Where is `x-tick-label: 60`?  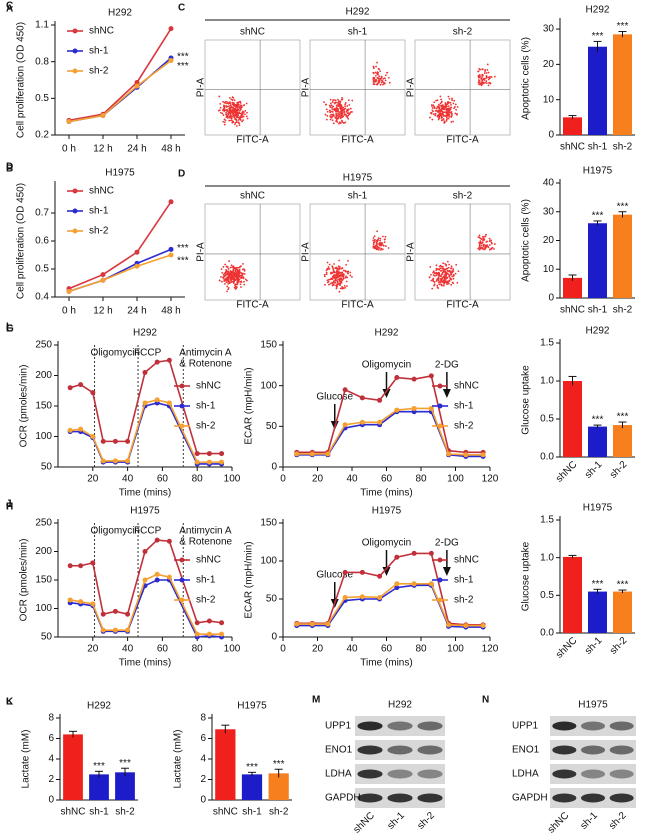
x-tick-label: 60 is located at coordinates (163, 649).